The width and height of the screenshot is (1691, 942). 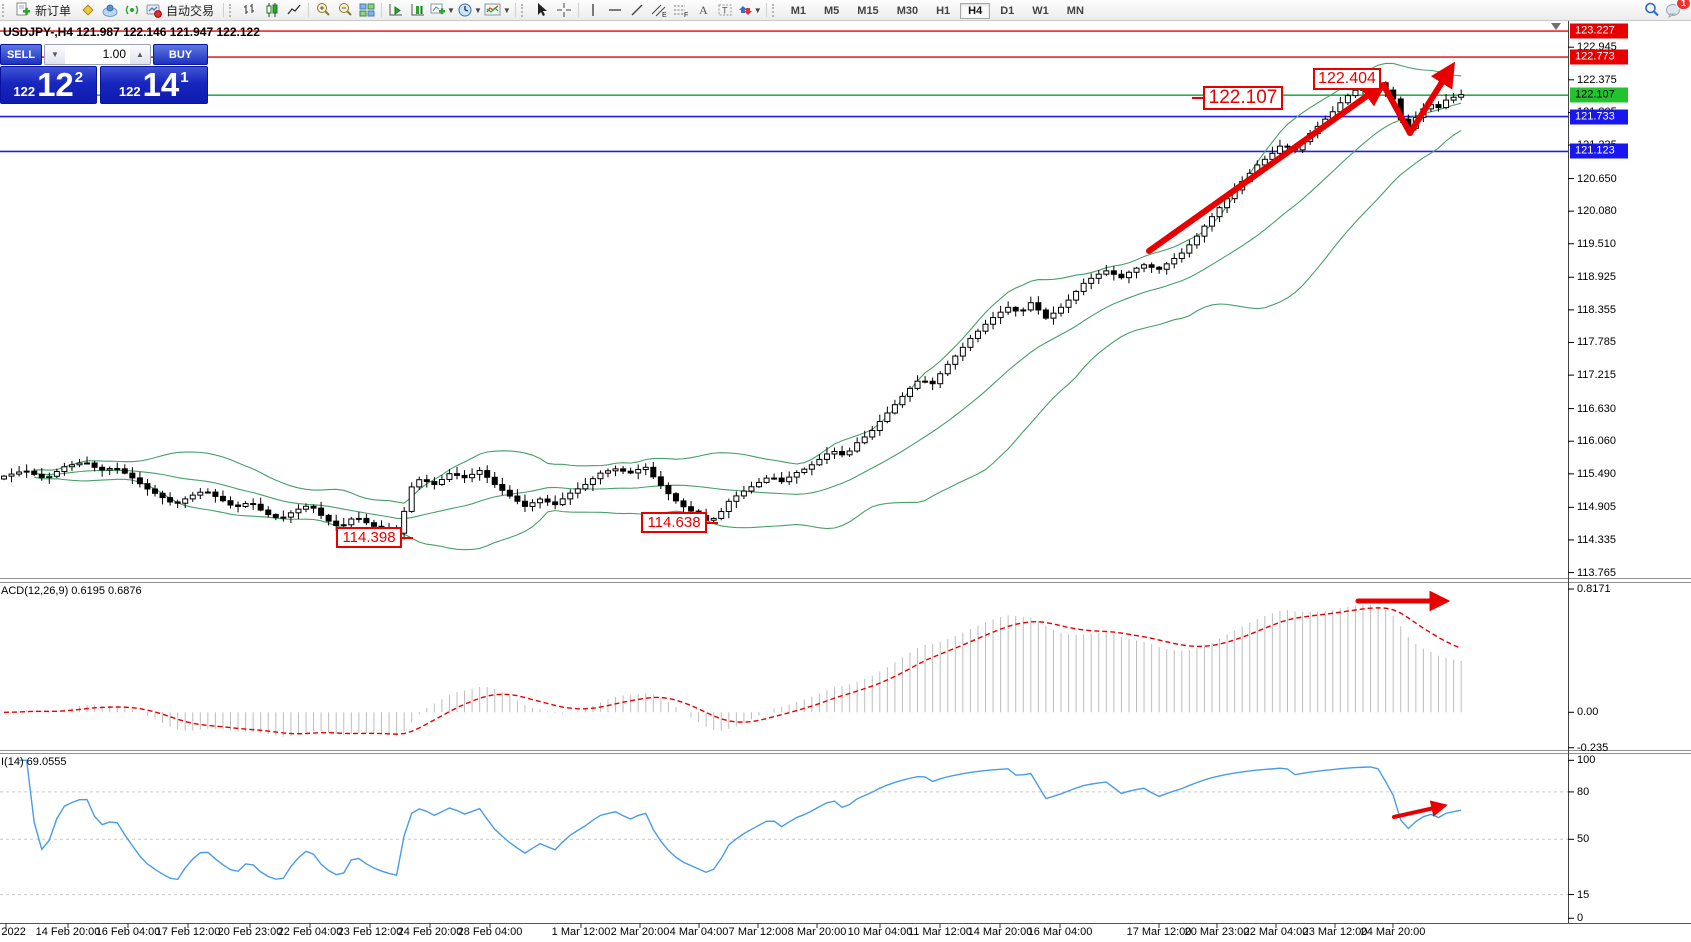 What do you see at coordinates (1599, 151) in the screenshot?
I see `price-level-label: 121.123` at bounding box center [1599, 151].